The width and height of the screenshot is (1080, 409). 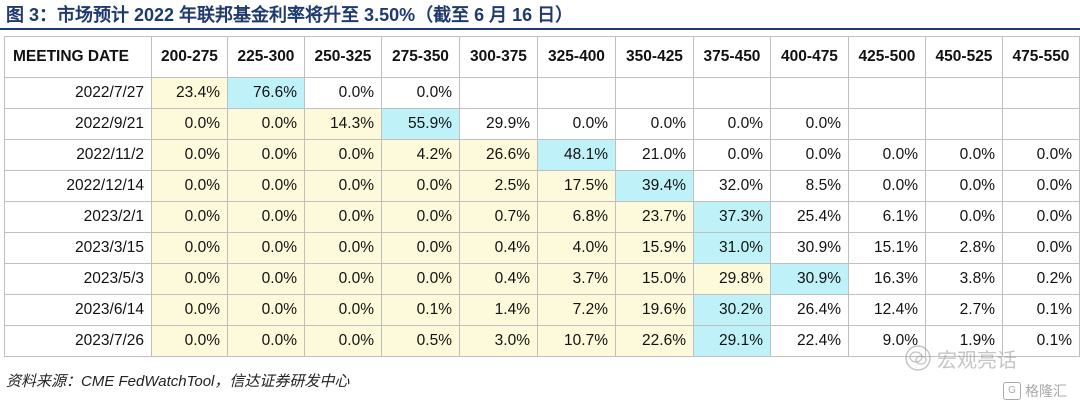 What do you see at coordinates (343, 124) in the screenshot?
I see `probability-cell: 14.3%` at bounding box center [343, 124].